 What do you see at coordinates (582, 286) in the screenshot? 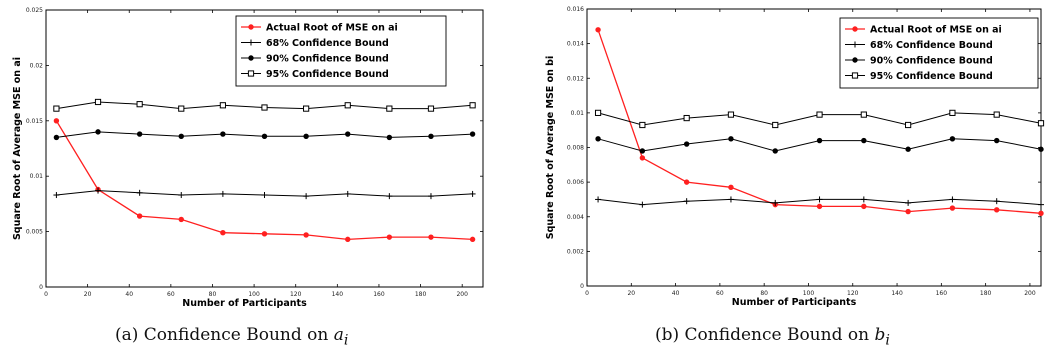
I see `y-tick-label: 0` at bounding box center [582, 286].